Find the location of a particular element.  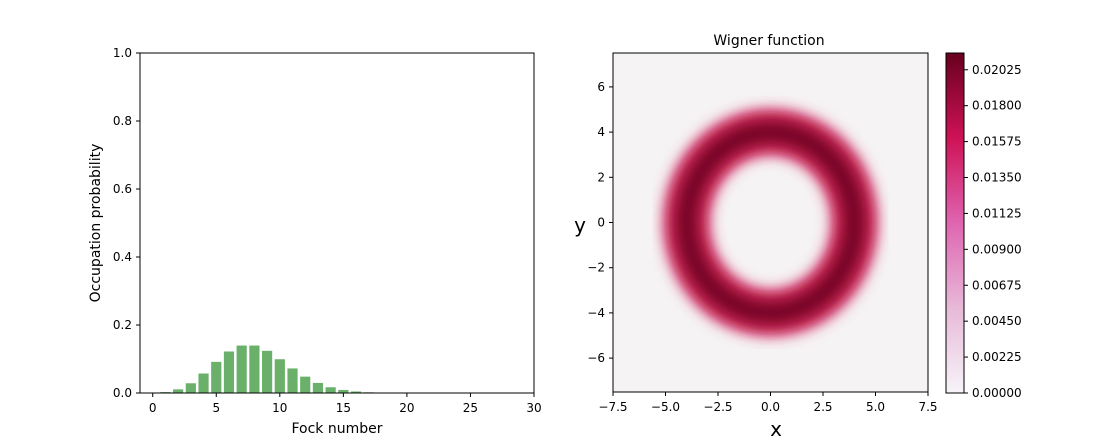

bar-x-tick-label: 20 is located at coordinates (406, 408).